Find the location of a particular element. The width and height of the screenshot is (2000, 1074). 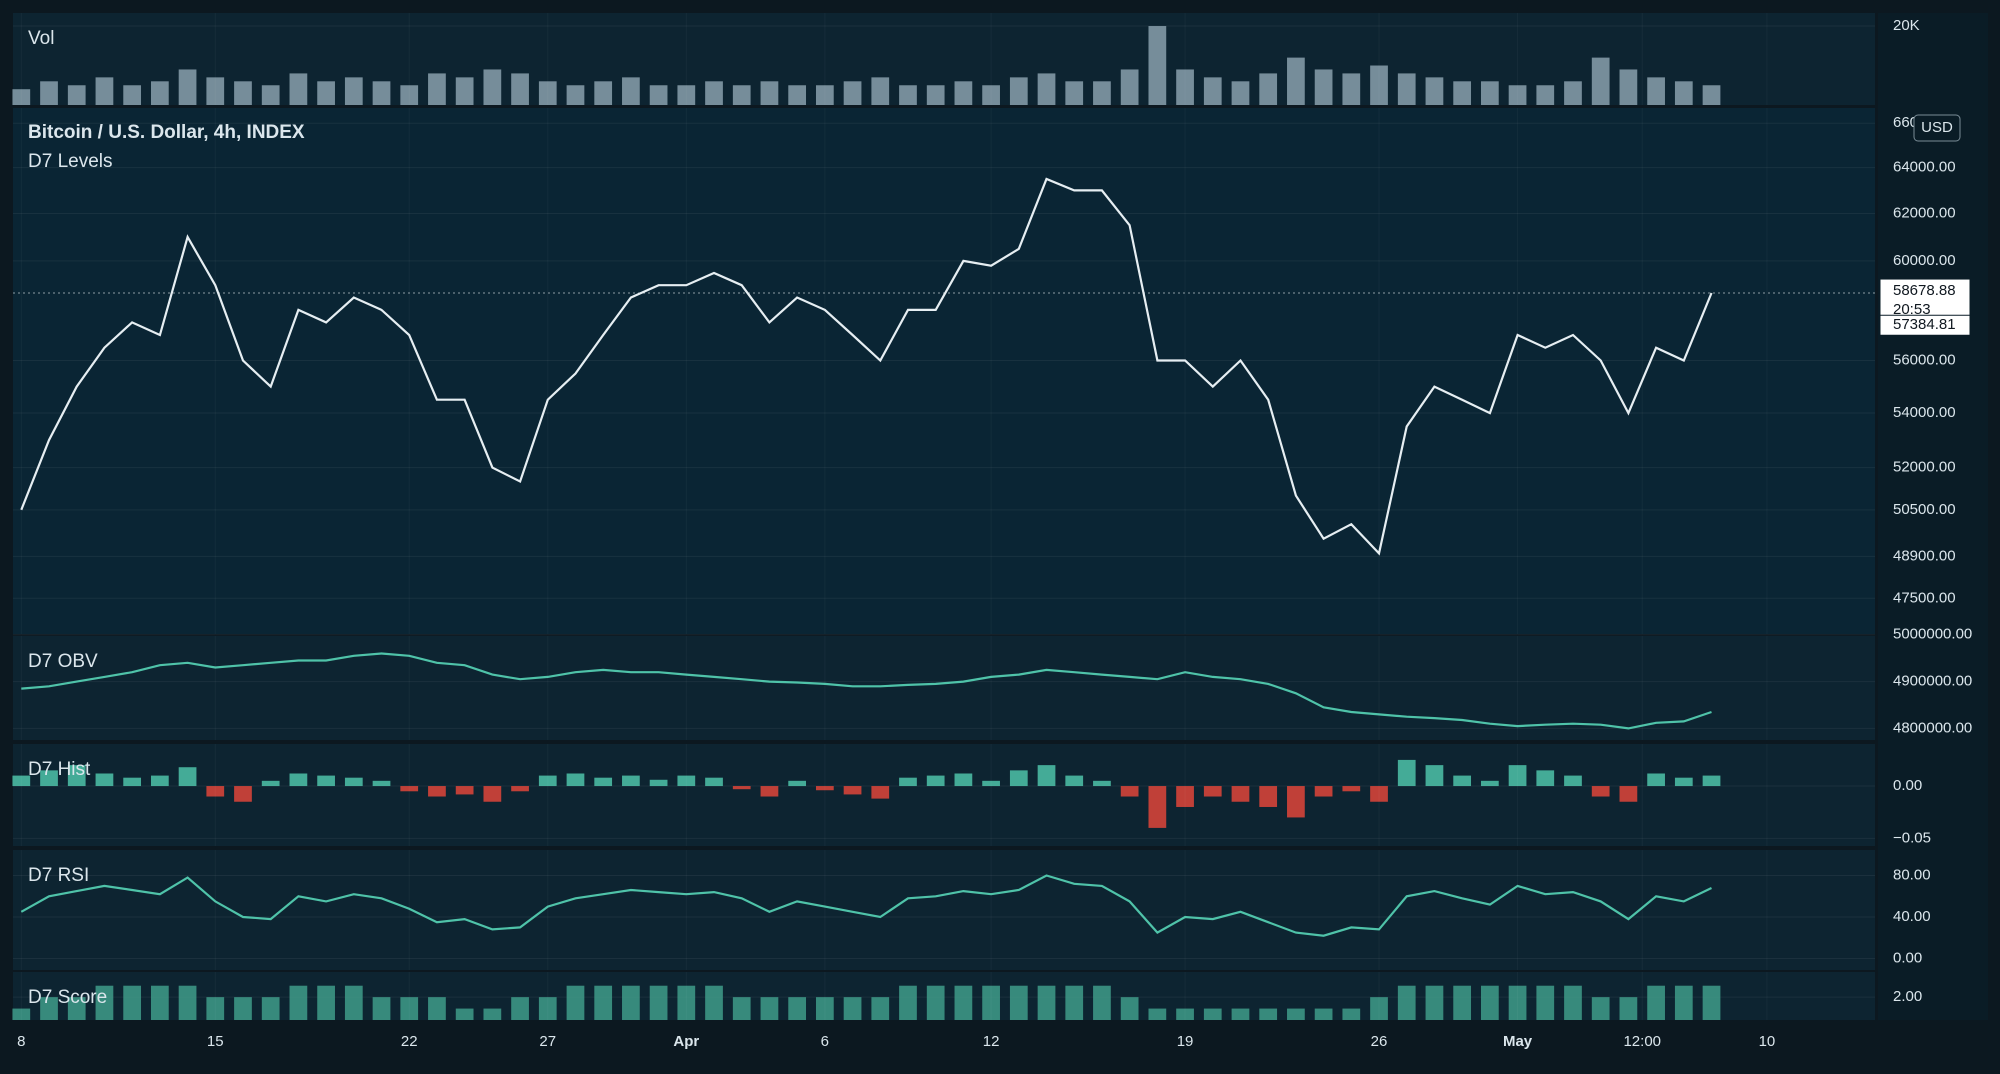

y-tick-label: 60000.00 is located at coordinates (1924, 260).